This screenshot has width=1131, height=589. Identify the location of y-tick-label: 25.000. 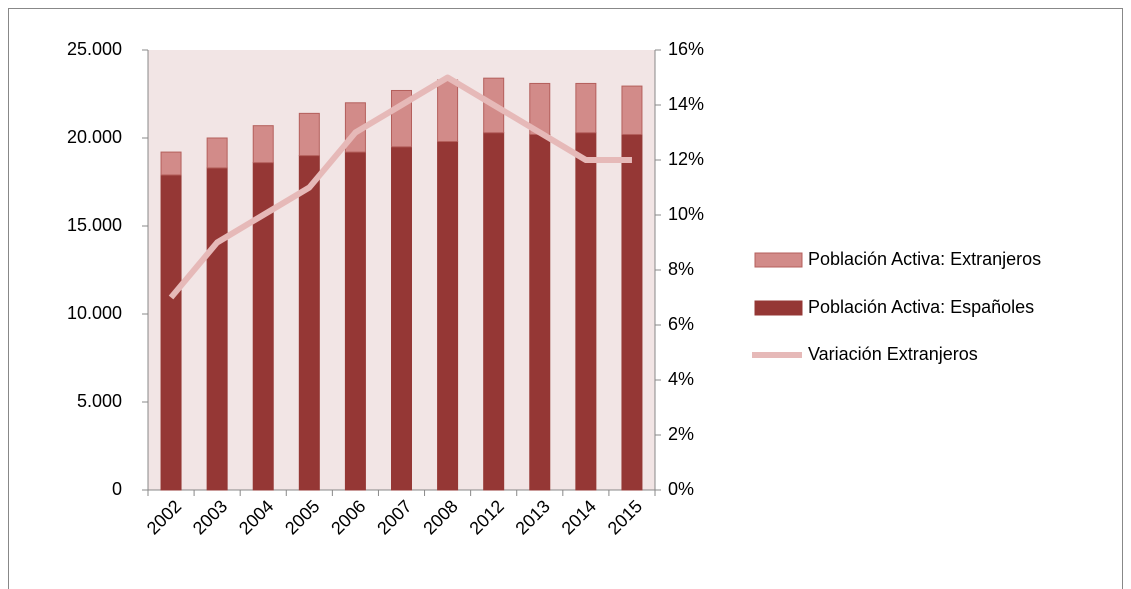
(94, 49).